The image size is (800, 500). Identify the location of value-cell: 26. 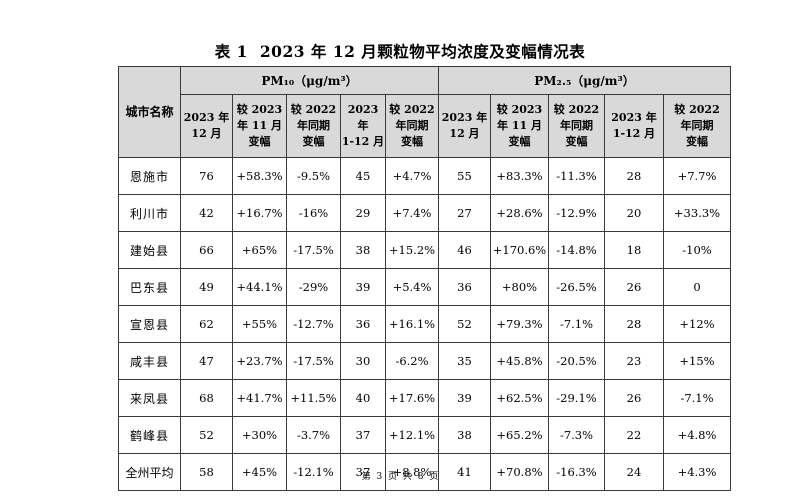
(634, 287).